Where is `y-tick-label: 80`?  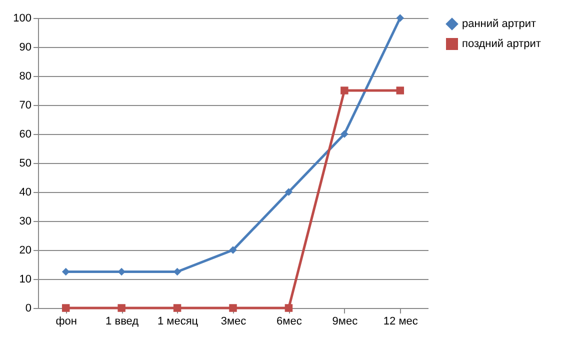 y-tick-label: 80 is located at coordinates (25, 76).